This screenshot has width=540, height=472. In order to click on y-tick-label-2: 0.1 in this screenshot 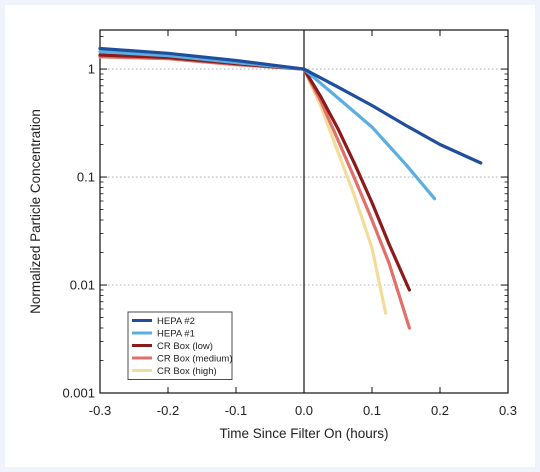, I will do `click(86, 177)`.